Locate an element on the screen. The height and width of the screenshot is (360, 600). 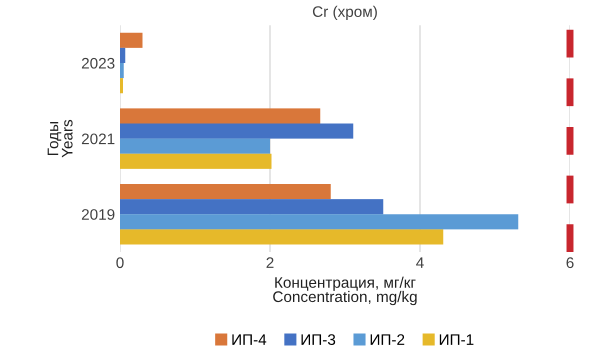
x-tick-label: 6 is located at coordinates (570, 262).